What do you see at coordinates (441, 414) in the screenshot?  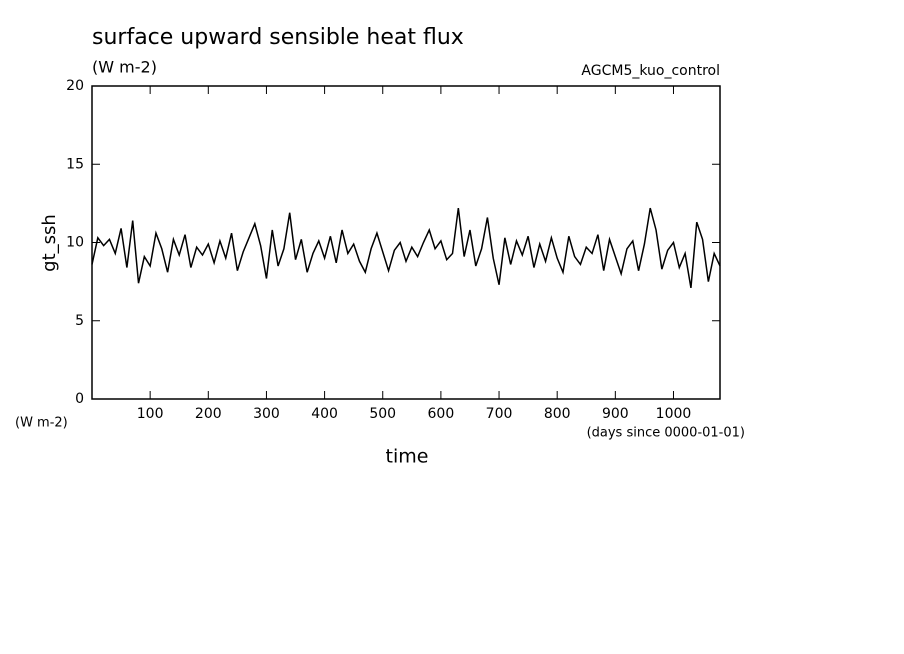 I see `x-tick-label: 600` at bounding box center [441, 414].